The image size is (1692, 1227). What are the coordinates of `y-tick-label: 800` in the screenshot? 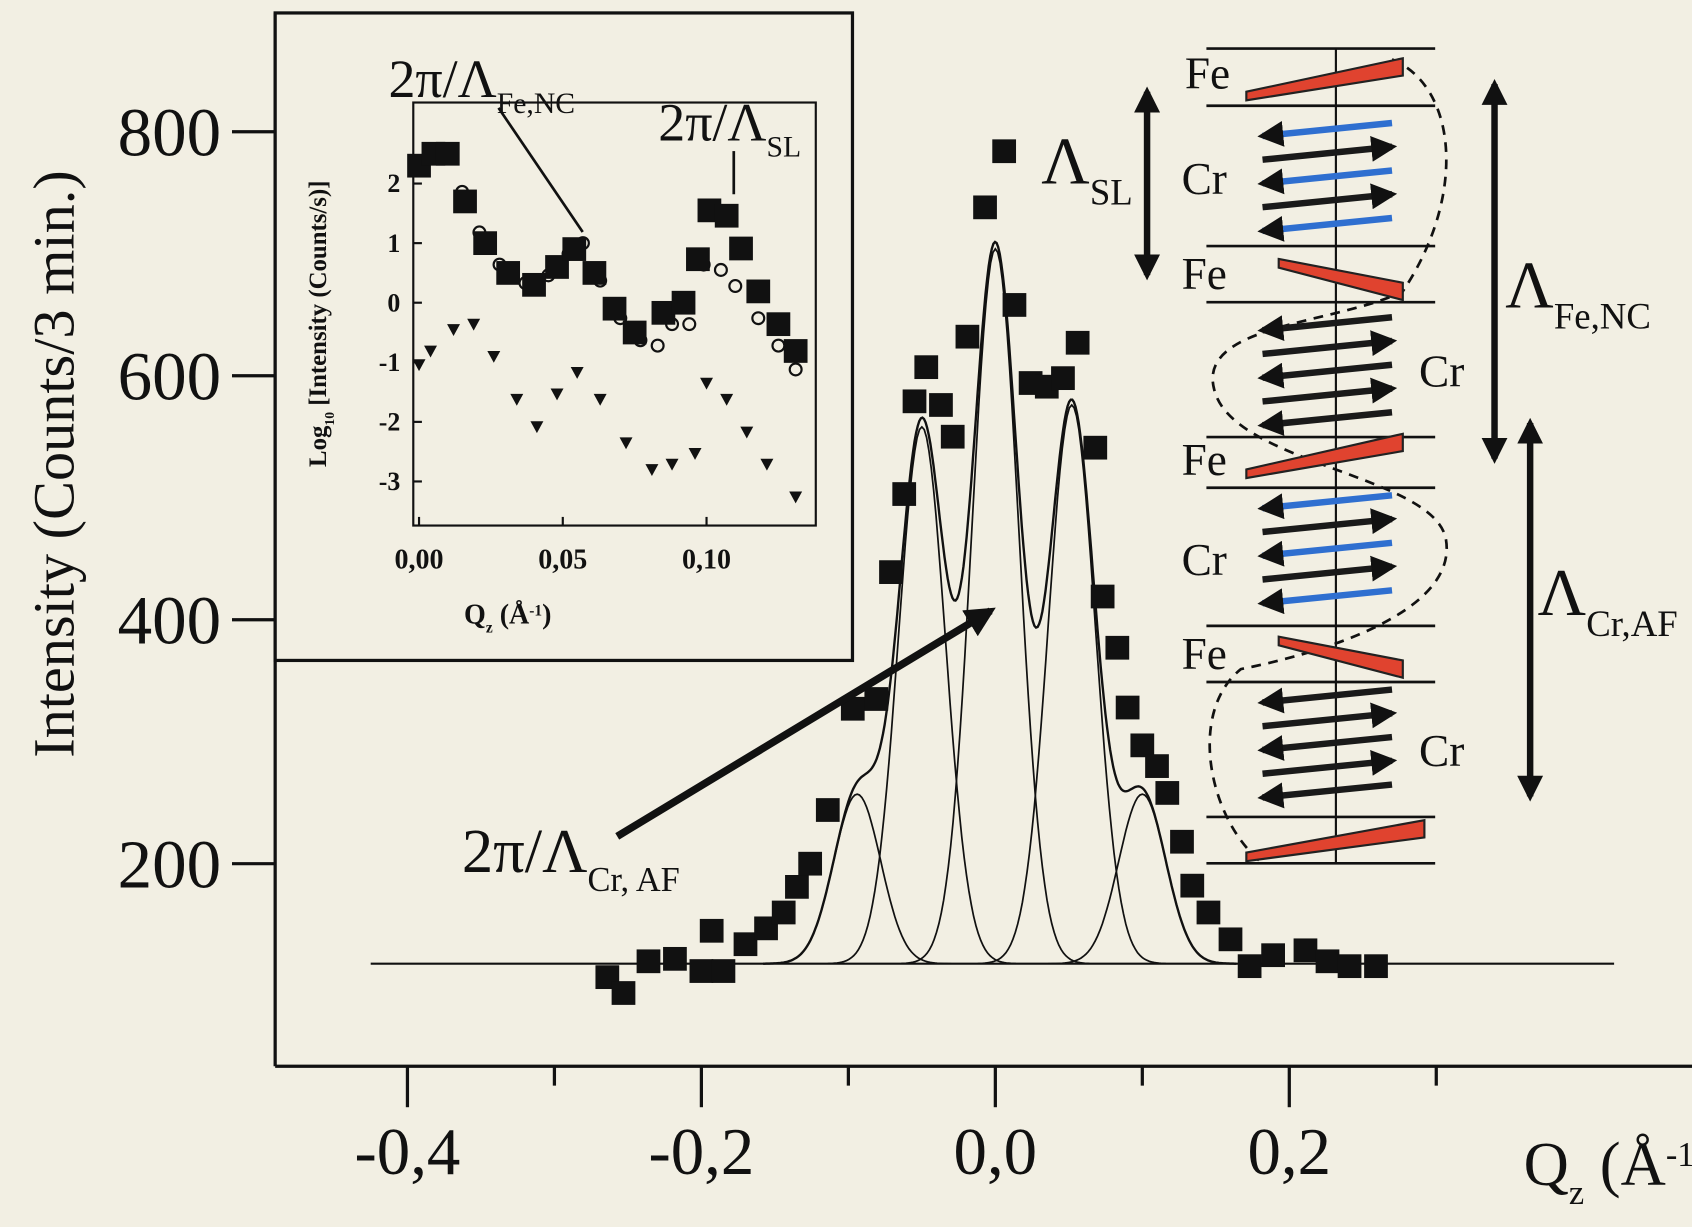 It's located at (170, 131).